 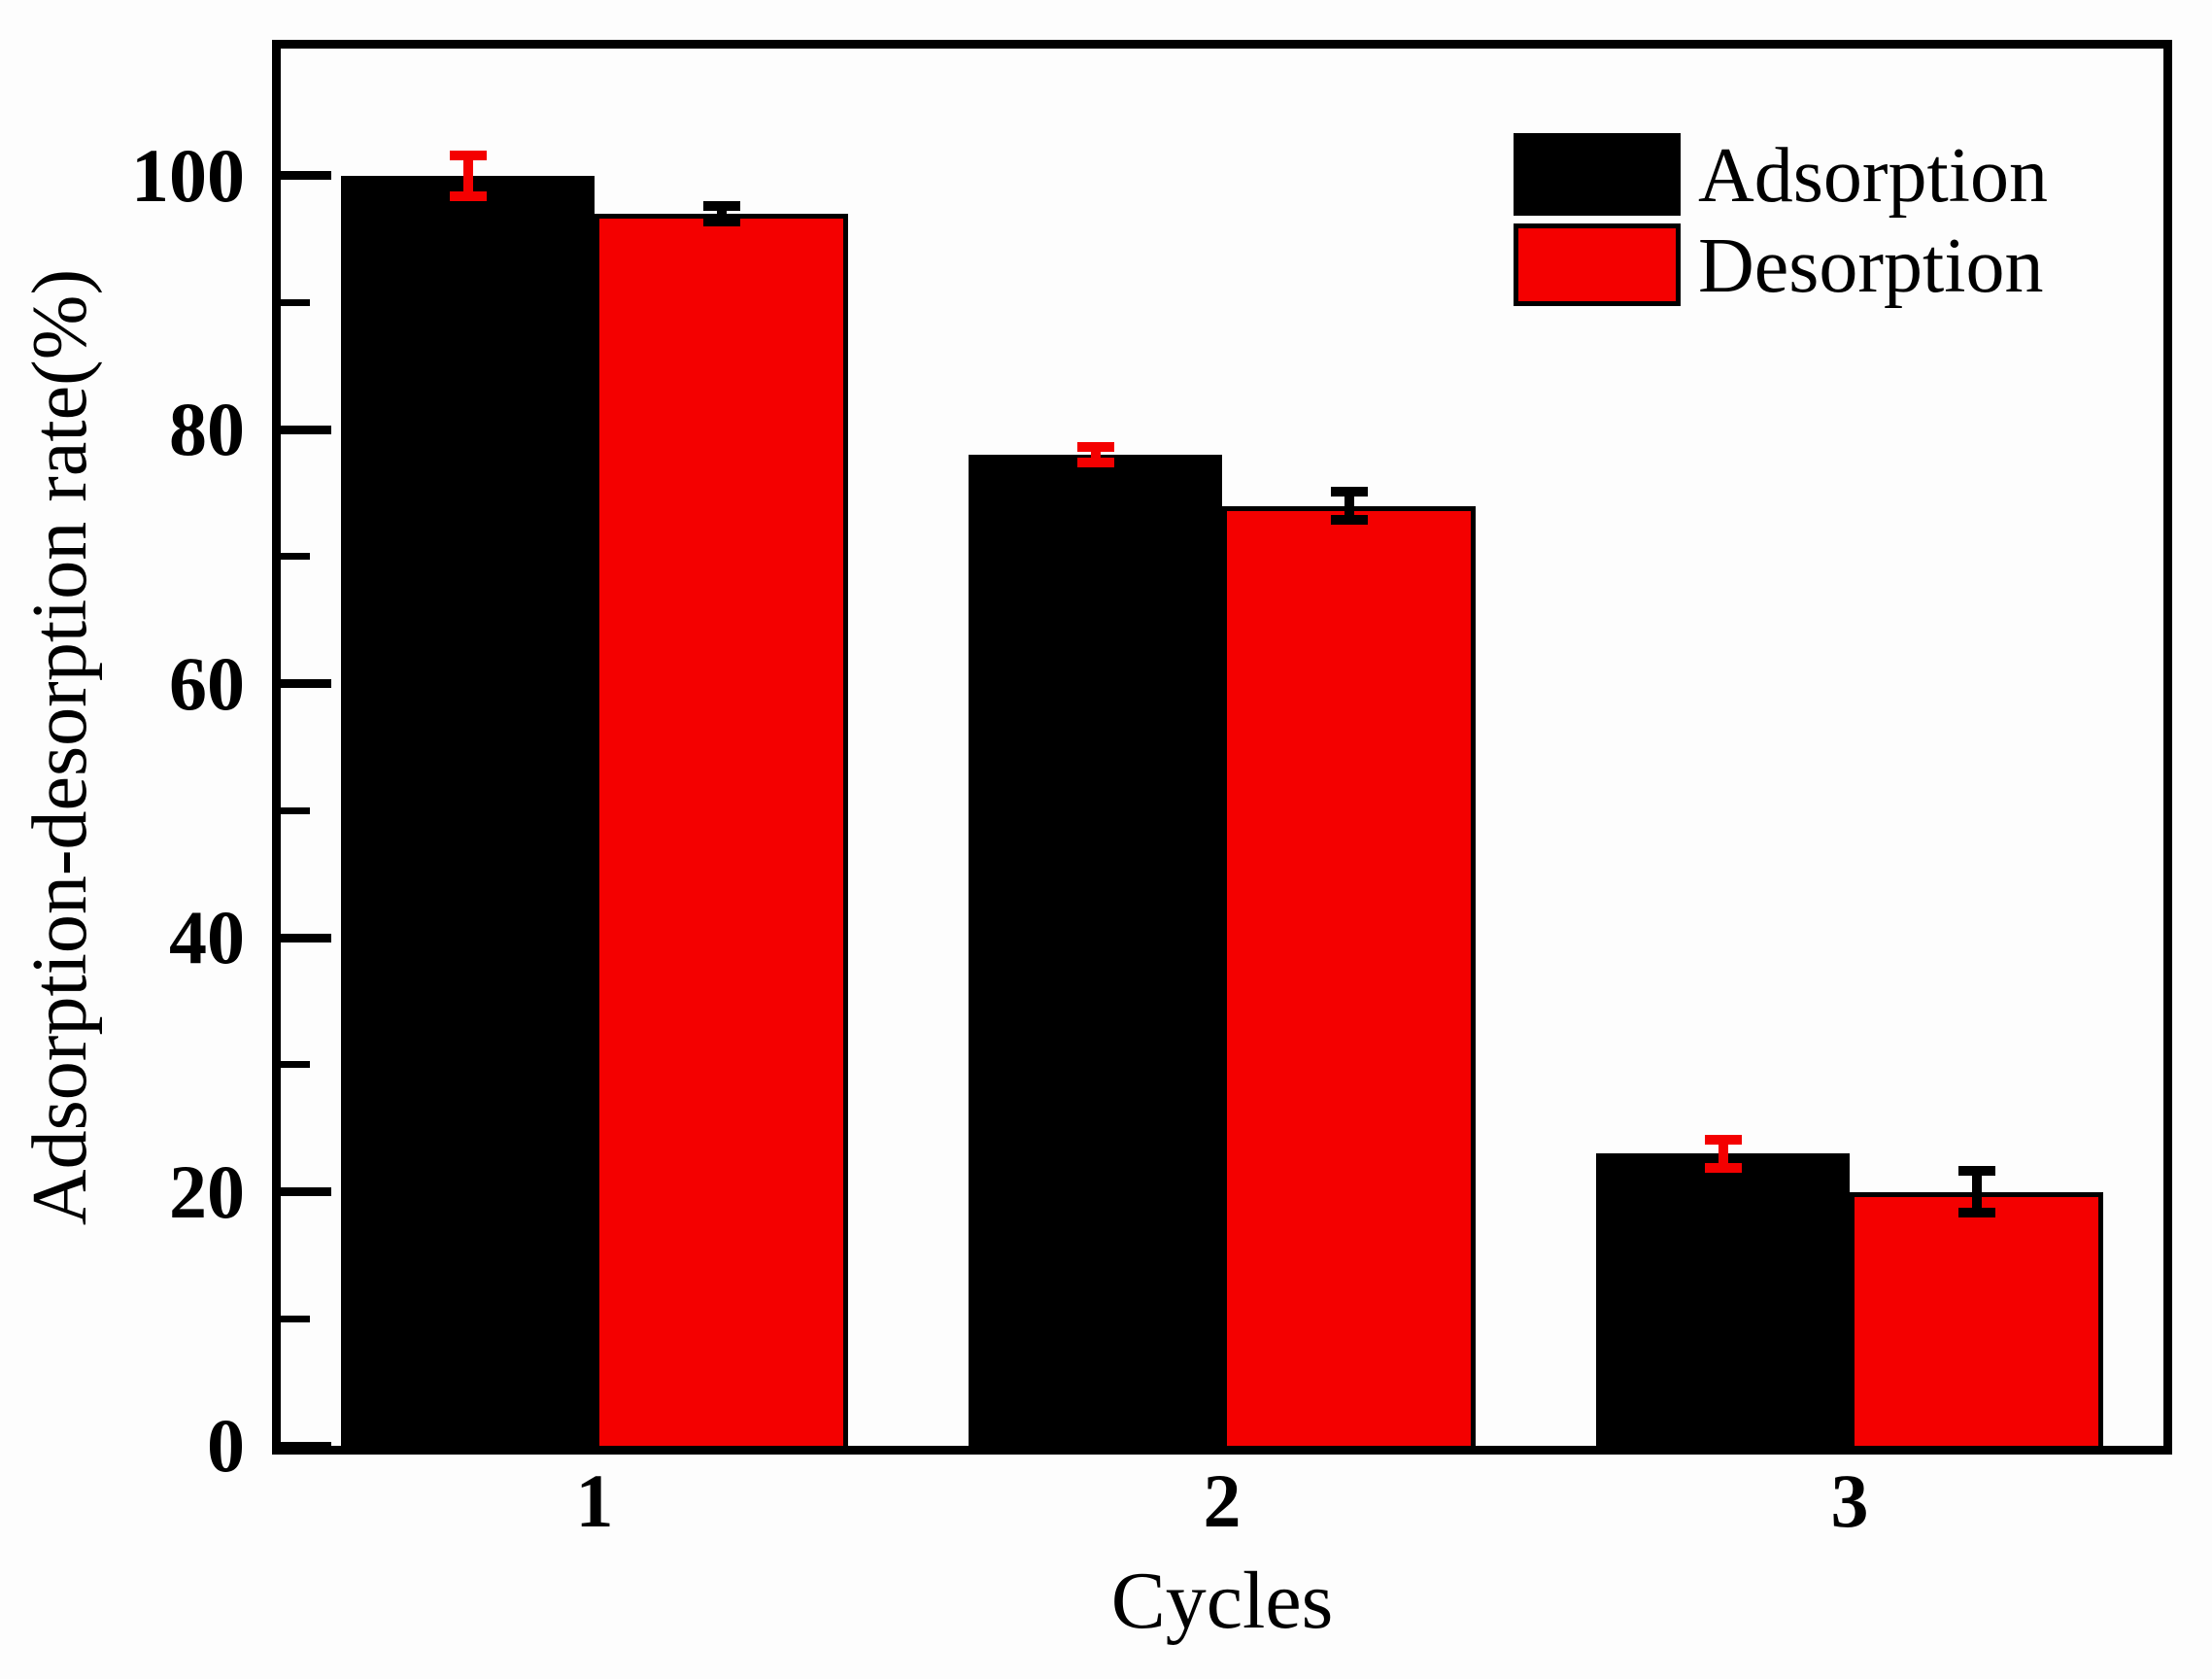 I want to click on y-tick-label-100: 100, so click(x=188, y=175).